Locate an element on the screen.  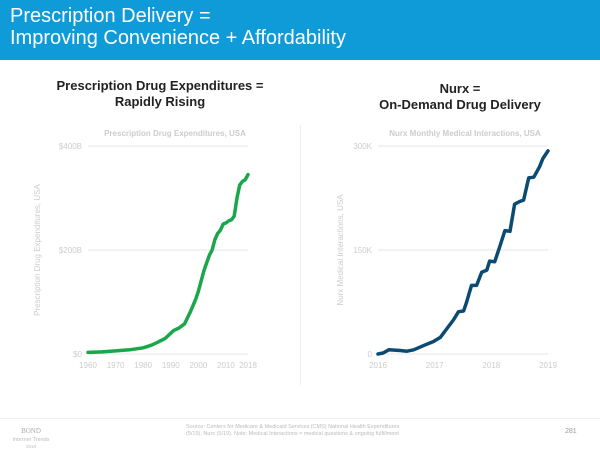
y-tick-label: $200B is located at coordinates (70, 250).